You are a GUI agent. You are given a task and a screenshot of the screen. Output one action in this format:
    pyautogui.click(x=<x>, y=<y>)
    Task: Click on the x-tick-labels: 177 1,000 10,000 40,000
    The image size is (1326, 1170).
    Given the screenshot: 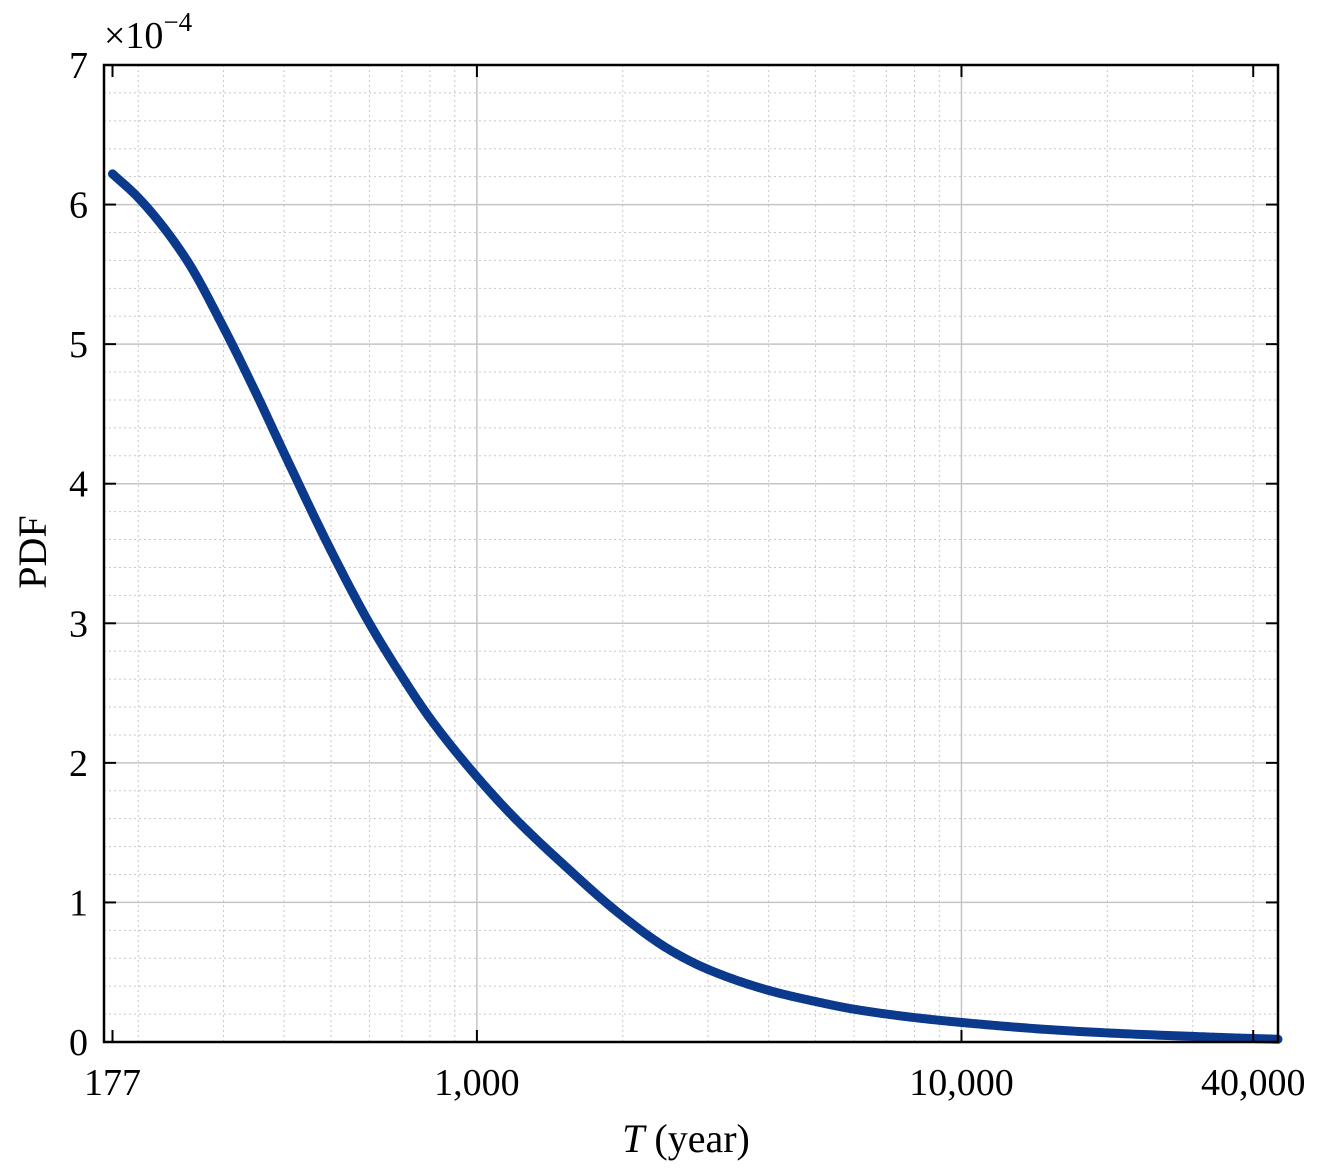 What is the action you would take?
    pyautogui.click(x=694, y=1083)
    